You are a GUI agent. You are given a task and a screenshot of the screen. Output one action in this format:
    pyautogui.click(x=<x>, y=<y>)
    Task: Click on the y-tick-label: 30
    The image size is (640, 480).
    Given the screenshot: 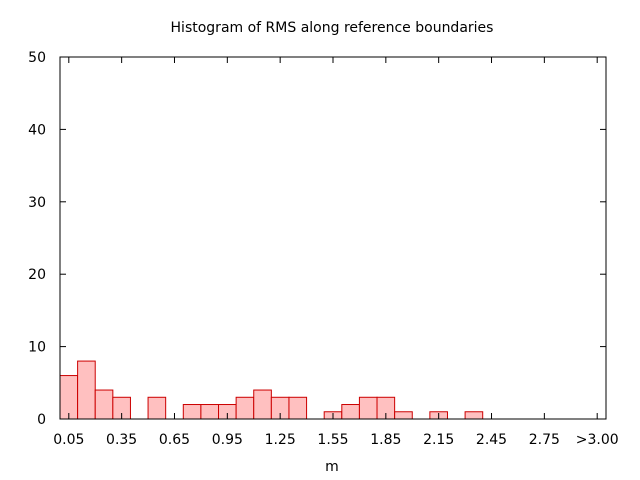 What is the action you would take?
    pyautogui.click(x=37, y=203)
    